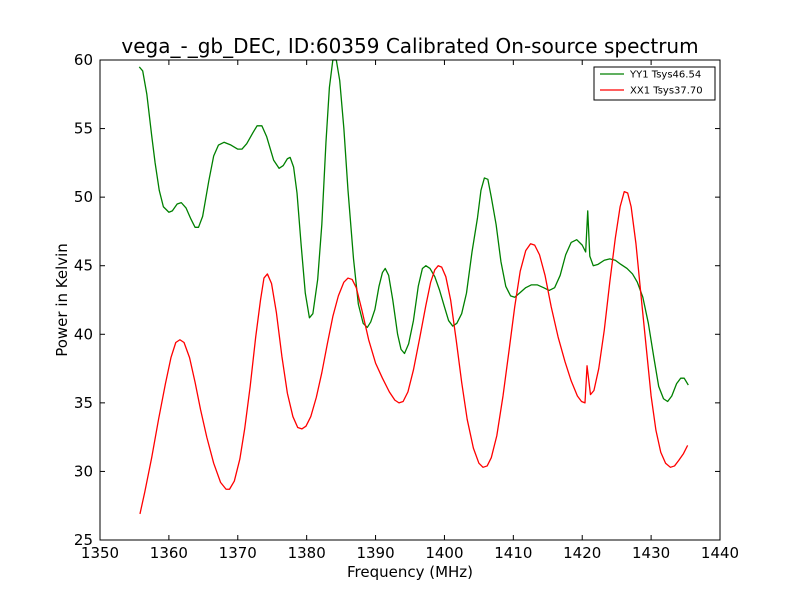  Describe the element at coordinates (410, 572) in the screenshot. I see `x-axis-label: Frequency (MHz)` at that location.